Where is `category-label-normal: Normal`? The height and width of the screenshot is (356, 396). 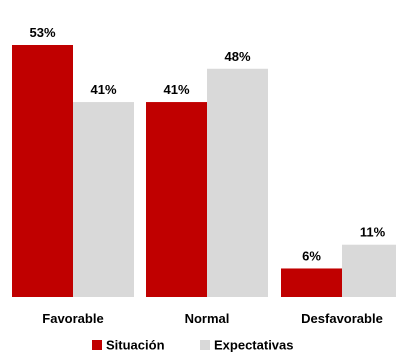 category-label-normal: Normal is located at coordinates (207, 318).